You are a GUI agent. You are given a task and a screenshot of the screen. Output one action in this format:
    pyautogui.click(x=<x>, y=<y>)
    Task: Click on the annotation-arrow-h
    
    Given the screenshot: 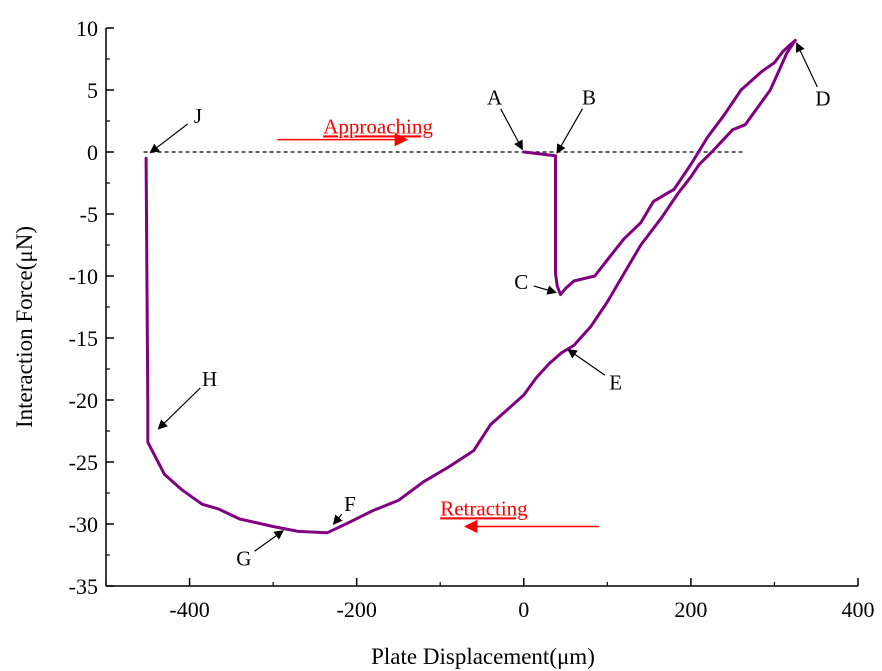 What is the action you would take?
    pyautogui.click(x=179, y=408)
    